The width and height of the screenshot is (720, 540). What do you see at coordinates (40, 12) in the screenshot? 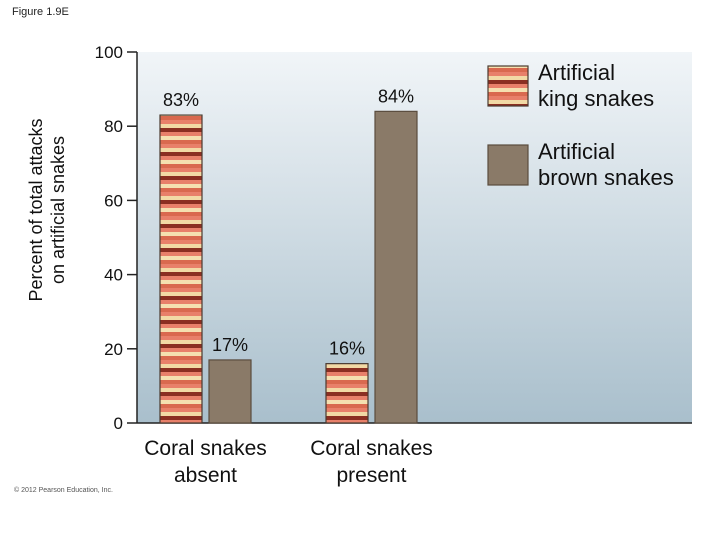
I see `figure-label: Figure 1.9E` at bounding box center [40, 12].